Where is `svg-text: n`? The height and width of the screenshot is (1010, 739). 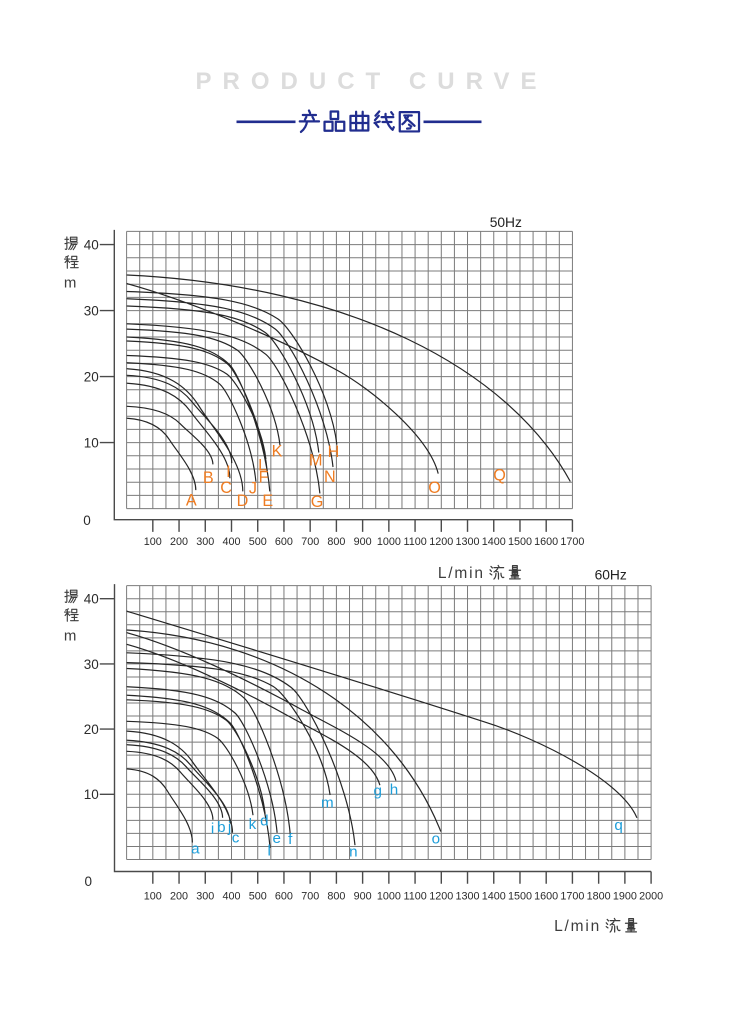
svg-text: n is located at coordinates (353, 851).